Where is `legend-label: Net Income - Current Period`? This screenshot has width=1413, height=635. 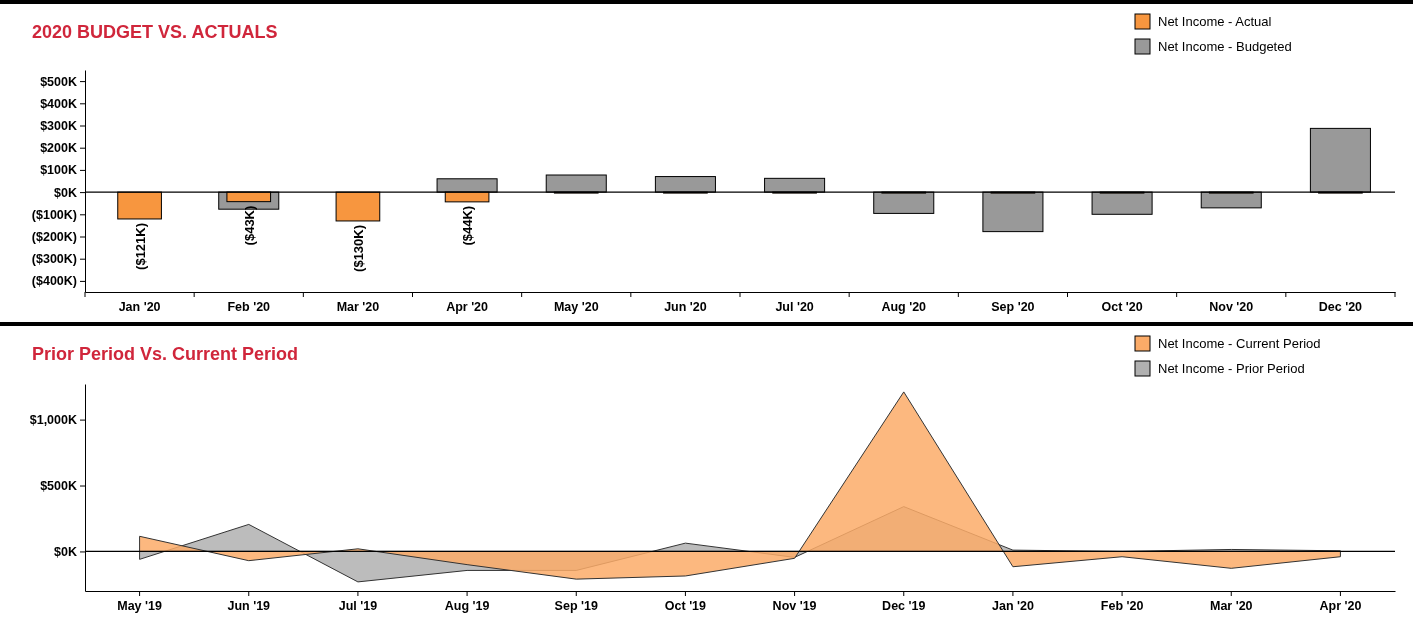 legend-label: Net Income - Current Period is located at coordinates (1239, 343).